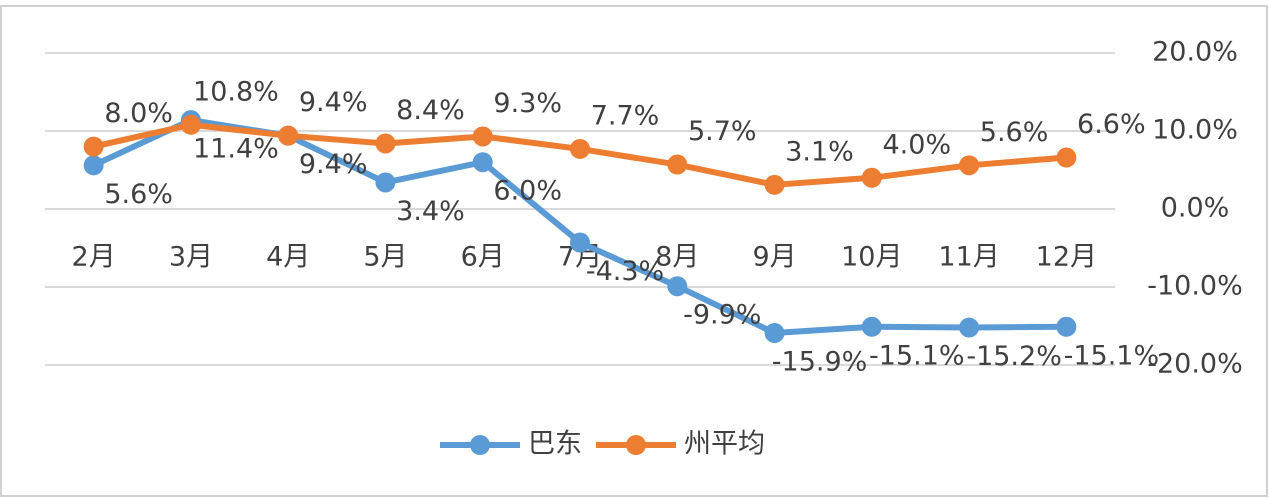  I want to click on data-label: 9.3%, so click(527, 103).